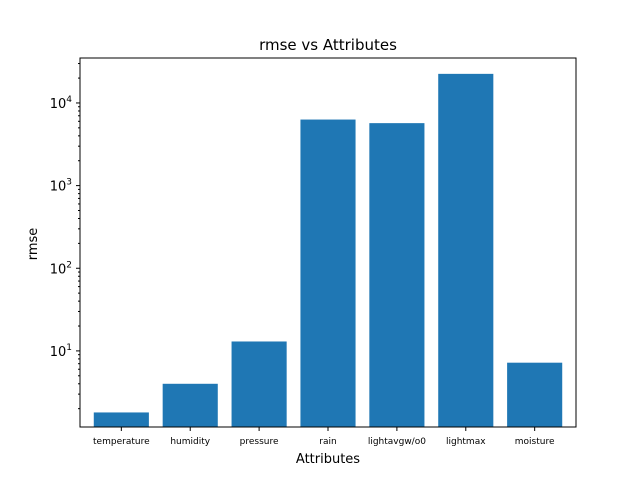 This screenshot has height=480, width=640. Describe the element at coordinates (33, 244) in the screenshot. I see `y-axis-label: rmse` at that location.